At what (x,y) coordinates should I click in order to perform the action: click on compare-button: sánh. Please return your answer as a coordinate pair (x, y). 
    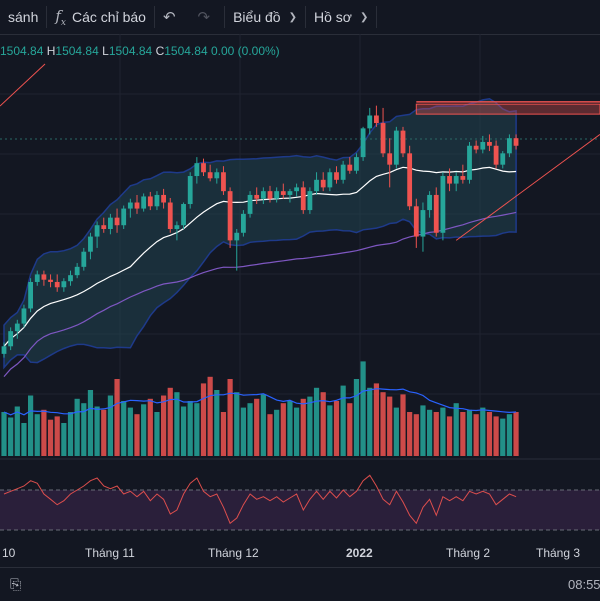
    Looking at the image, I should click on (23, 17).